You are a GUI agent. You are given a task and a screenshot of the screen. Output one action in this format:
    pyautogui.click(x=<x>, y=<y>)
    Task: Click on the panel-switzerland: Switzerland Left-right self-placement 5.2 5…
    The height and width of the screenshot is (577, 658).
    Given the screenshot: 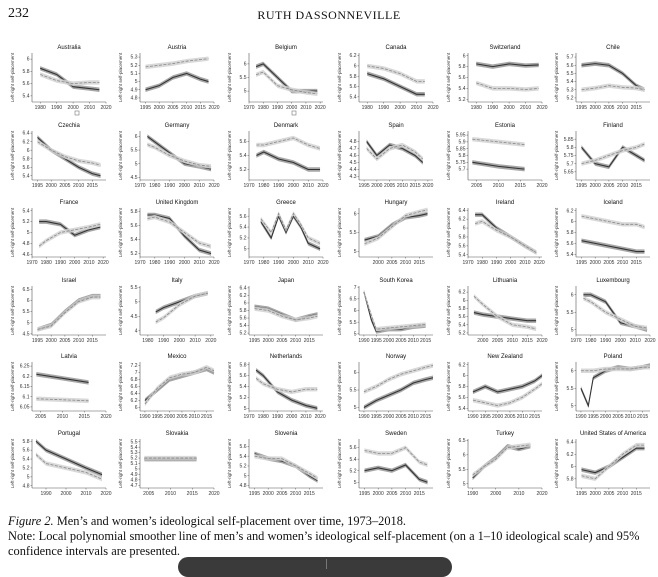 What is the action you would take?
    pyautogui.click(x=497, y=78)
    